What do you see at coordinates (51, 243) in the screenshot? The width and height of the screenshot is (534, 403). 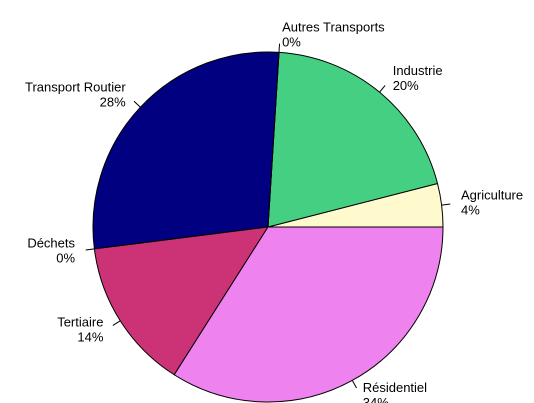 I see `slice-label: Déchets` at bounding box center [51, 243].